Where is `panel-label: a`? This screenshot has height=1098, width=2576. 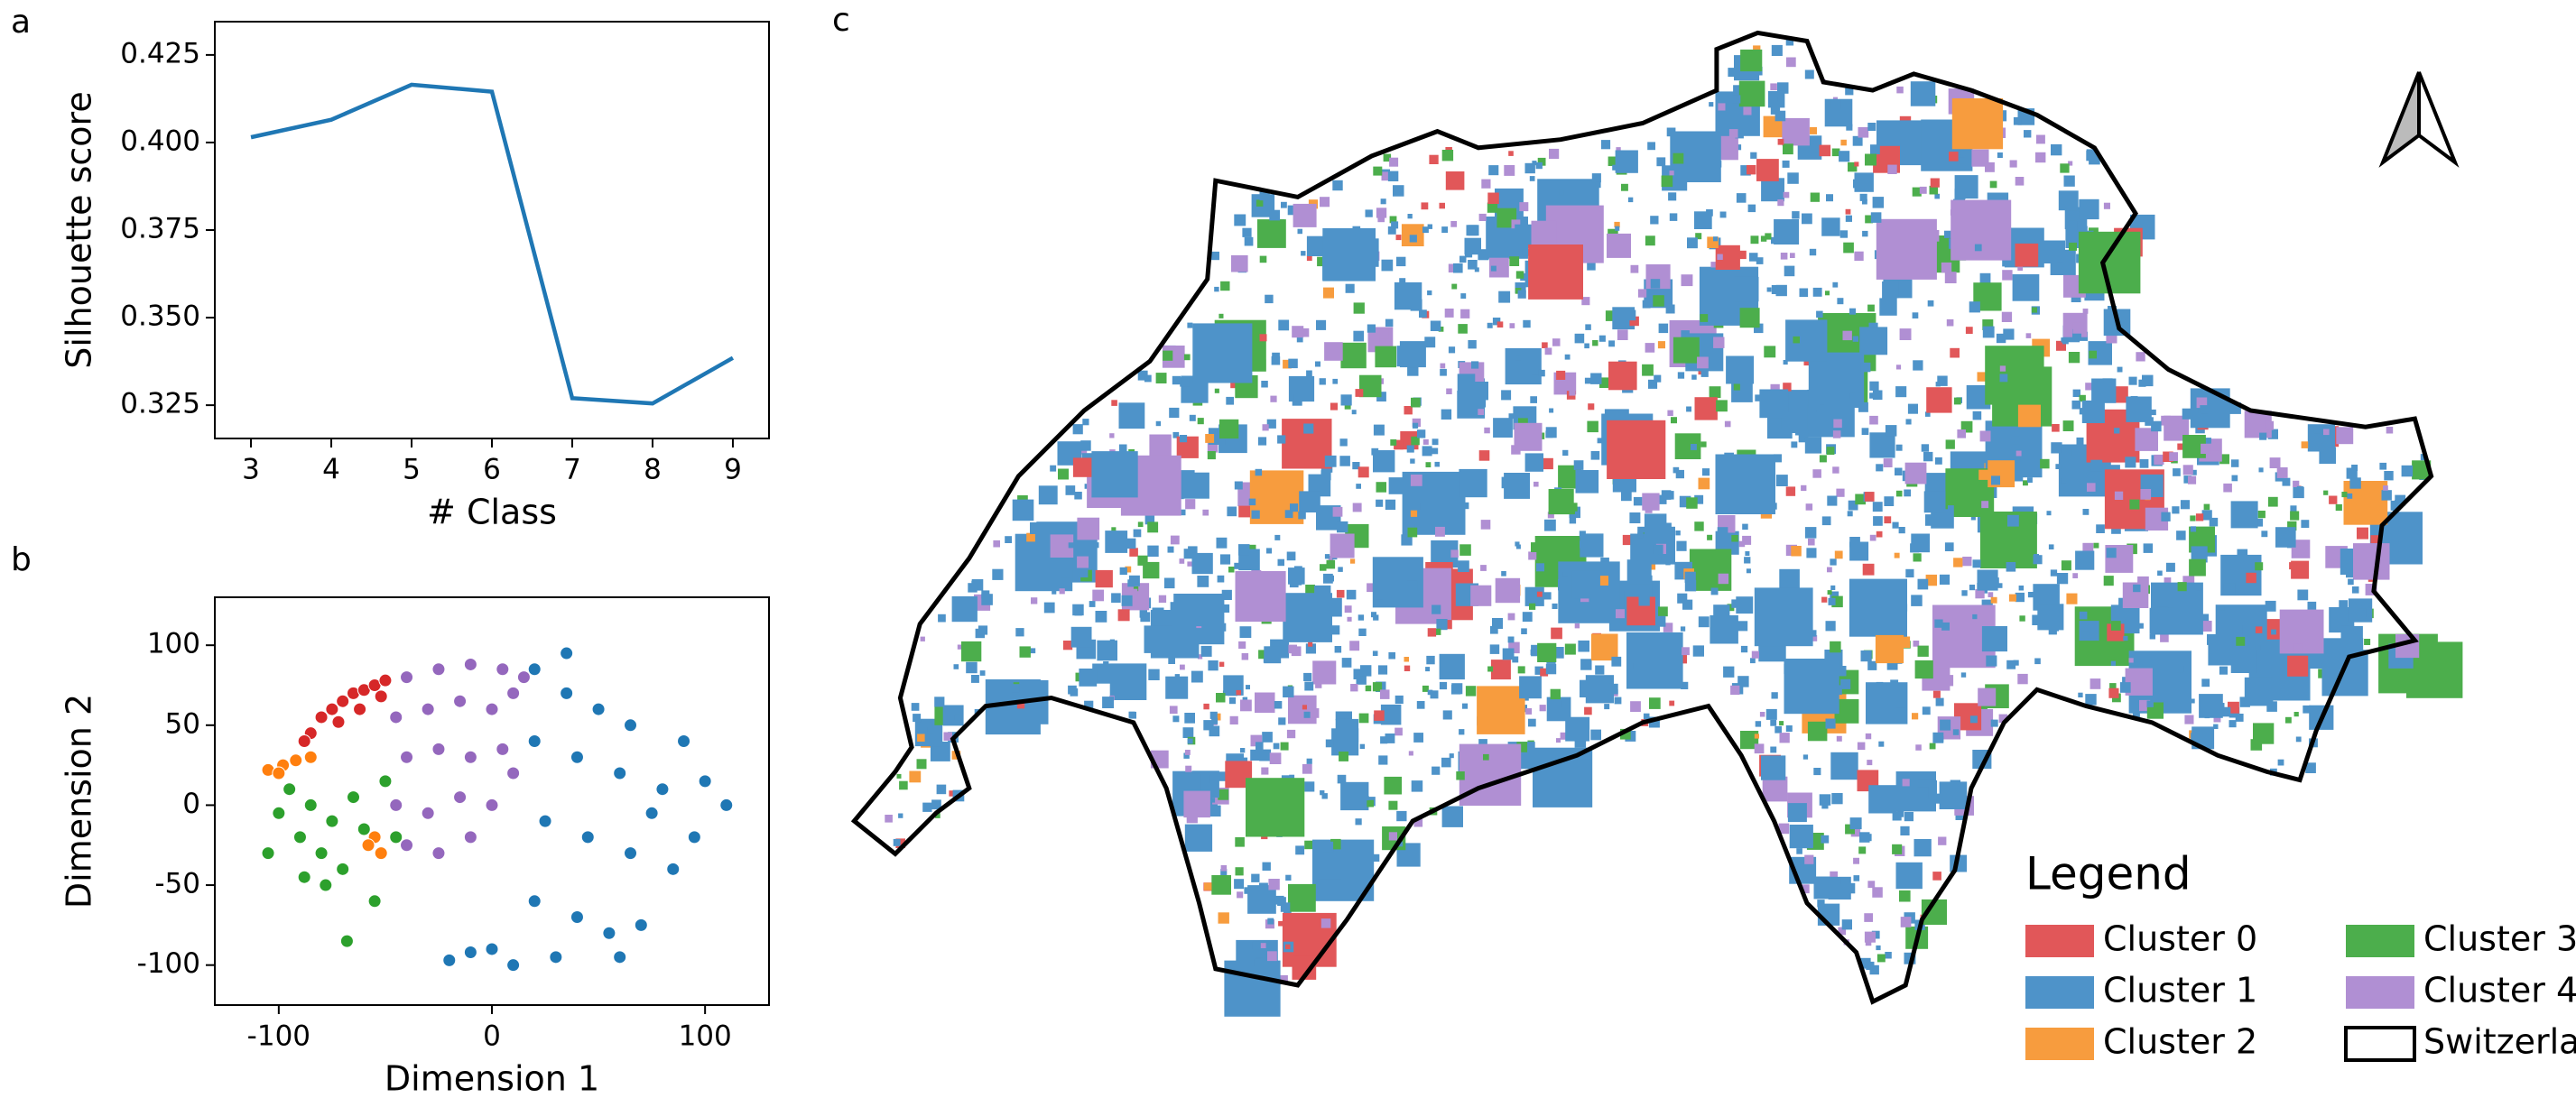
panel-label: a is located at coordinates (21, 22).